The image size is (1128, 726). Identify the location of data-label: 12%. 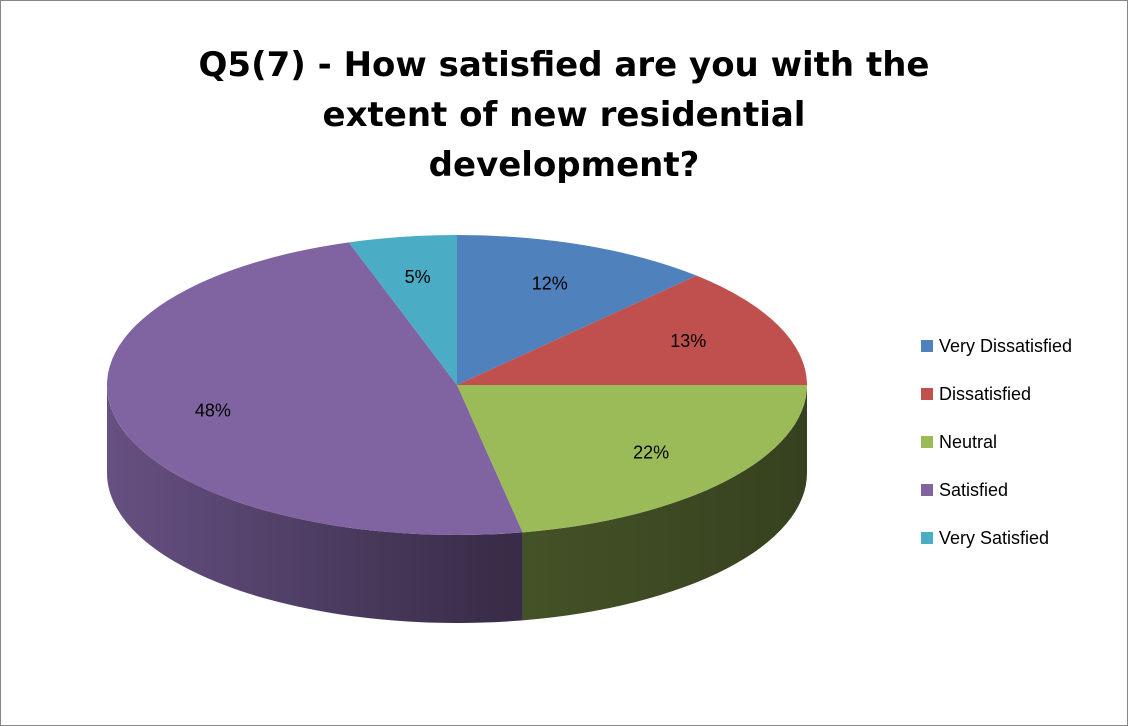
(550, 283).